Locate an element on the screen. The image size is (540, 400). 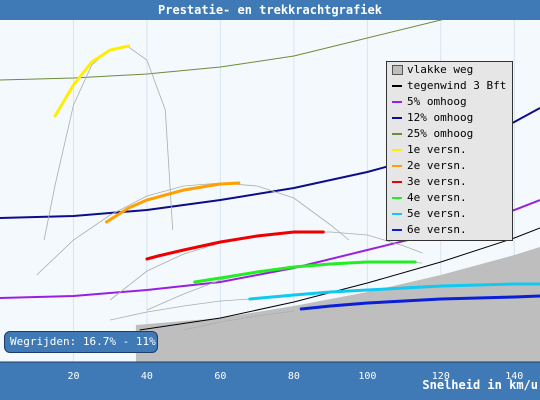
legend-label: 12% omhoog is located at coordinates (440, 117).